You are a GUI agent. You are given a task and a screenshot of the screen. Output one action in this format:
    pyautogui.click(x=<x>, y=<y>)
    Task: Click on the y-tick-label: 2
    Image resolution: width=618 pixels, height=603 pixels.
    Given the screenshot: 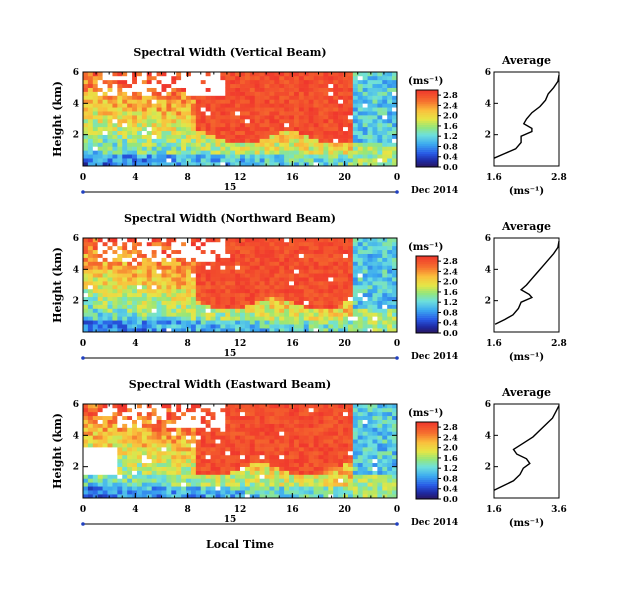 What is the action you would take?
    pyautogui.click(x=76, y=136)
    